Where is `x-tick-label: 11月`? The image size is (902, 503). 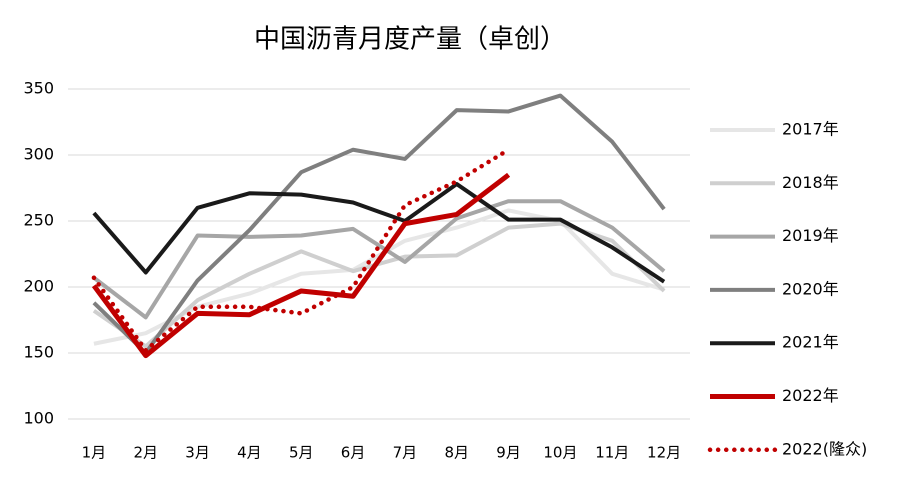 x-tick-label: 11月 is located at coordinates (612, 453).